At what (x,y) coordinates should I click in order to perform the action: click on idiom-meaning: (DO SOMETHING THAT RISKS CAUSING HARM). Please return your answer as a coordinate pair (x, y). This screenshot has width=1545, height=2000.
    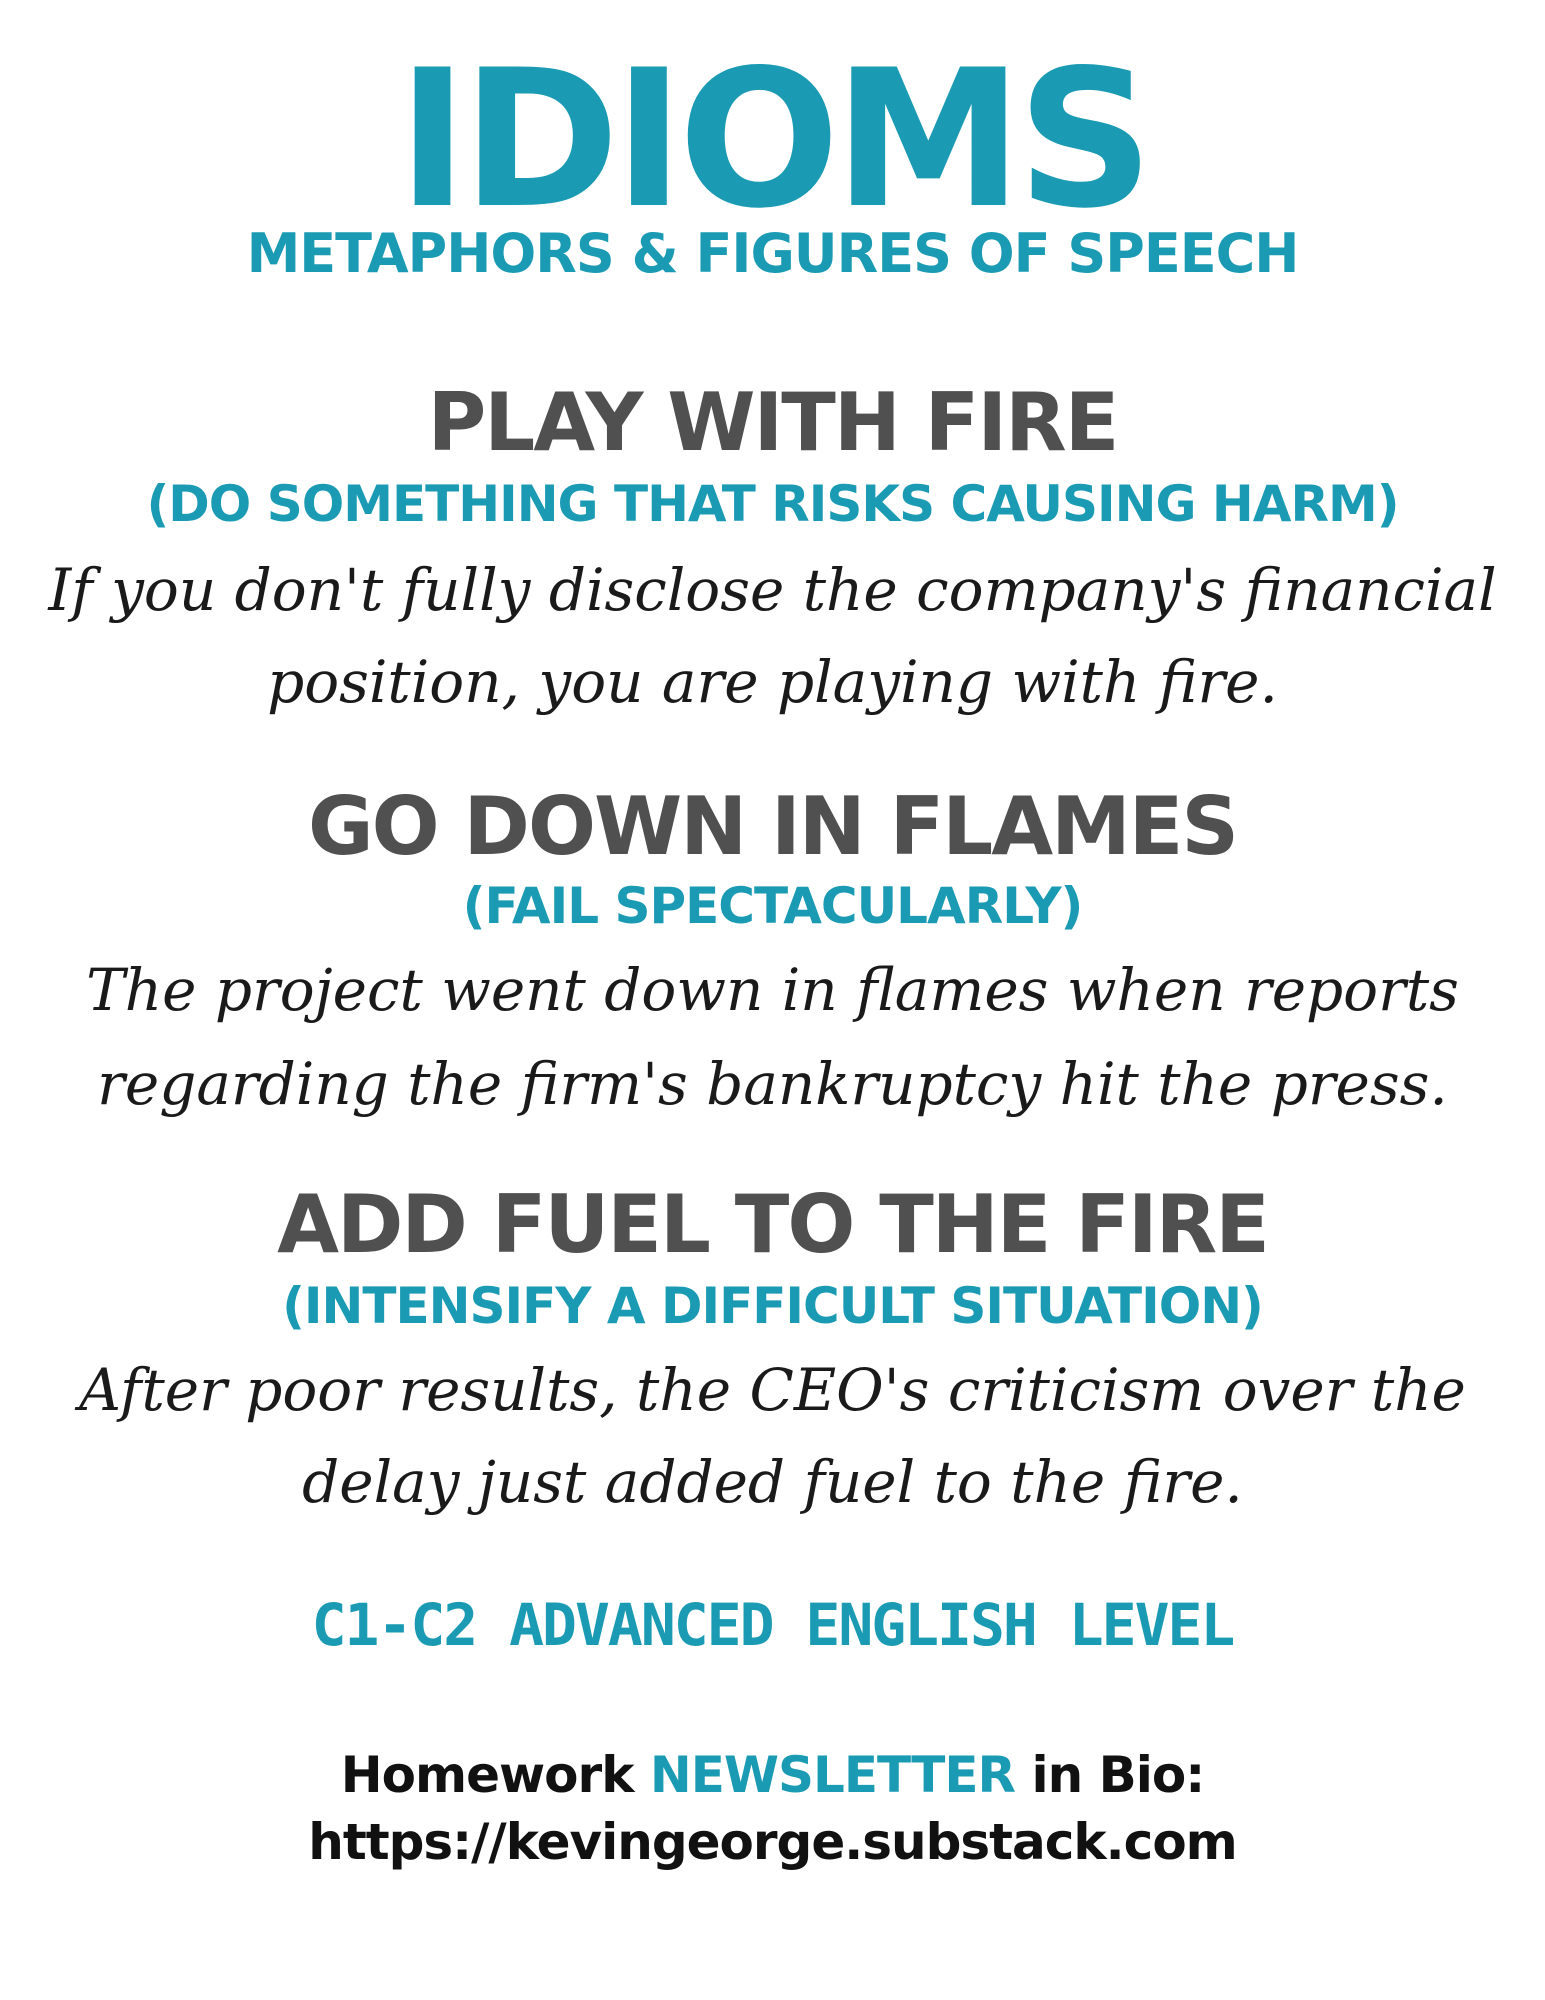
    Looking at the image, I should click on (772, 504).